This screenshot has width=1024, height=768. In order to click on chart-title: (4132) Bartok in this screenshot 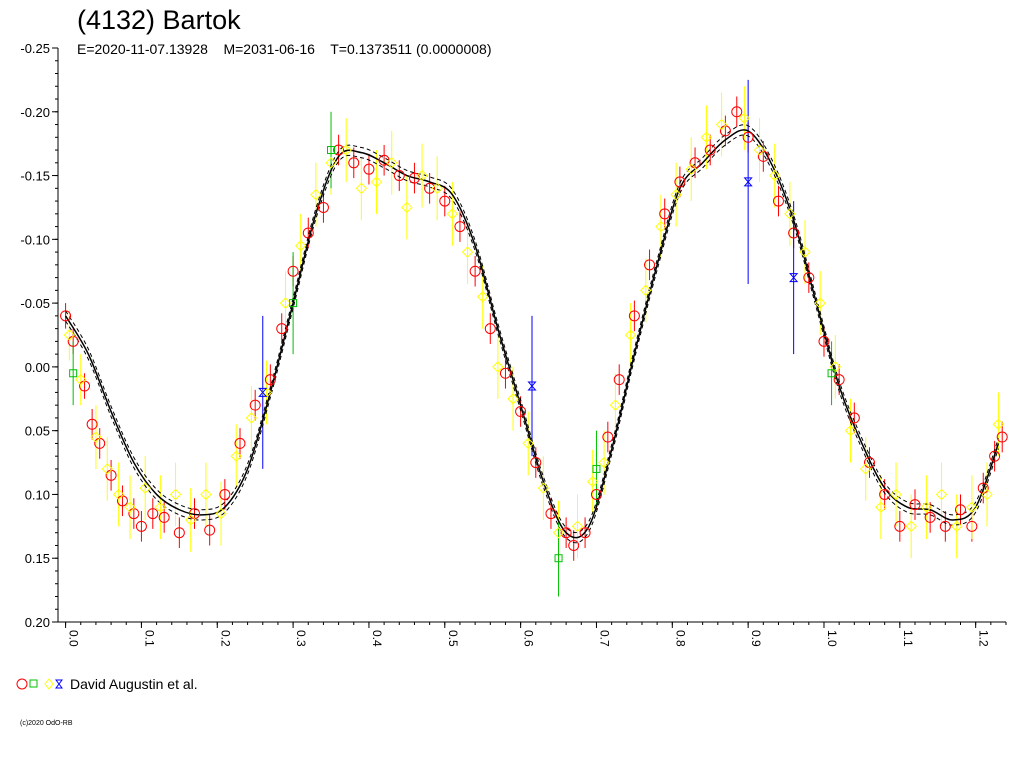, I will do `click(159, 20)`.